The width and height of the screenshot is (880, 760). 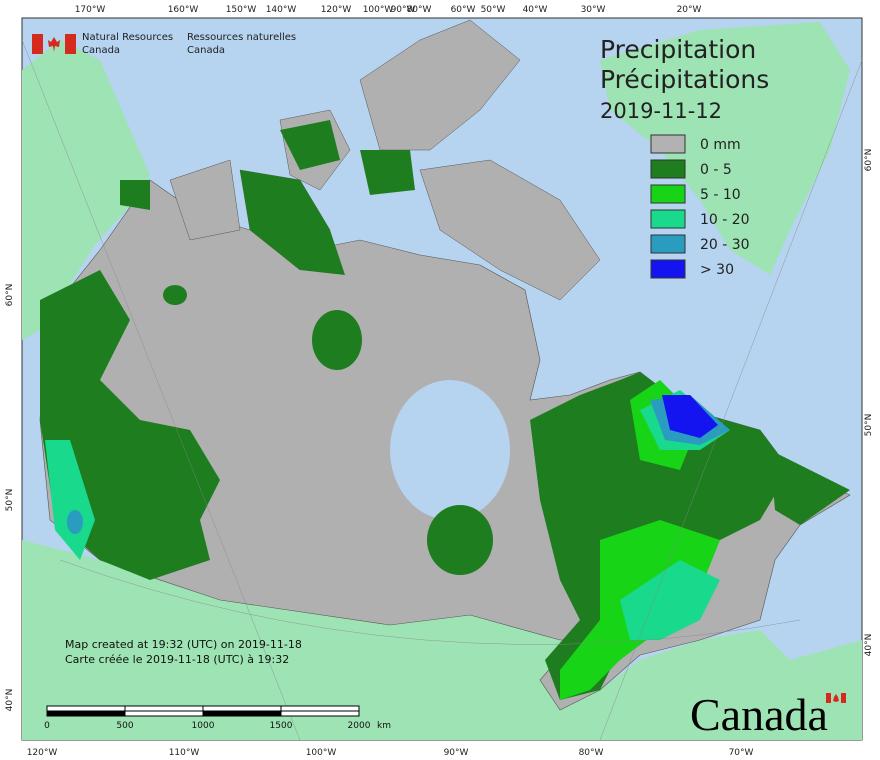 What do you see at coordinates (241, 37) in the screenshot?
I see `org-fr: Ressources naturelles` at bounding box center [241, 37].